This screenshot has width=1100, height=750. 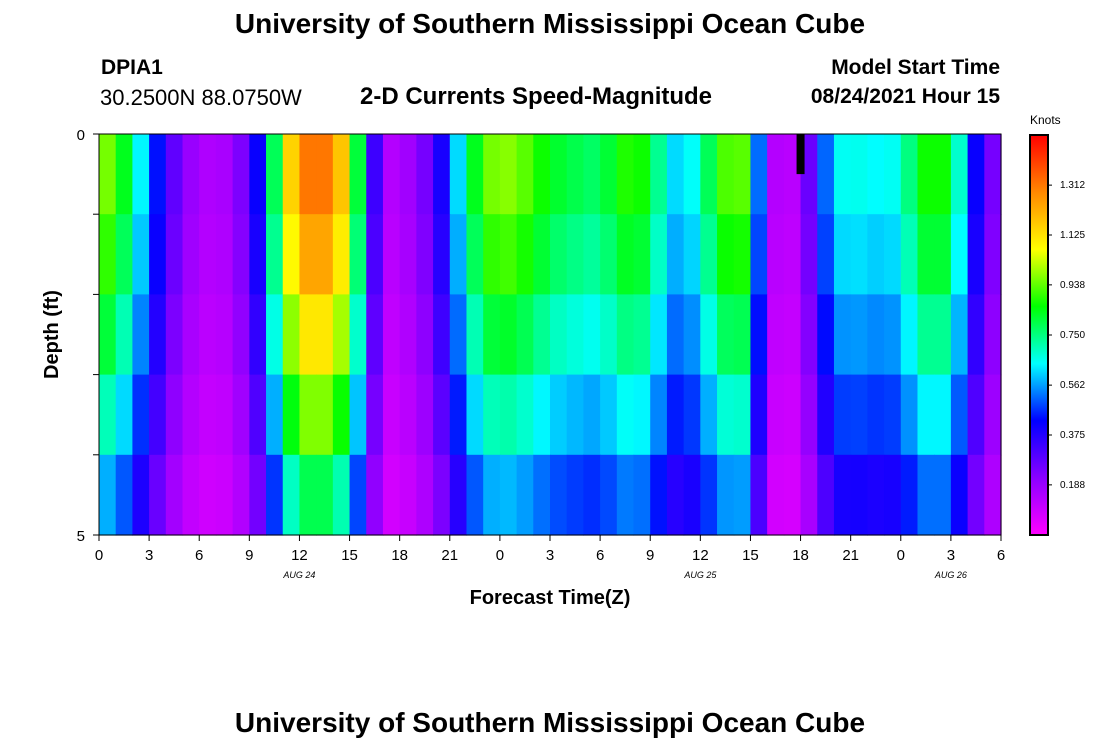 I want to click on annotation-layer, so click(x=800, y=154).